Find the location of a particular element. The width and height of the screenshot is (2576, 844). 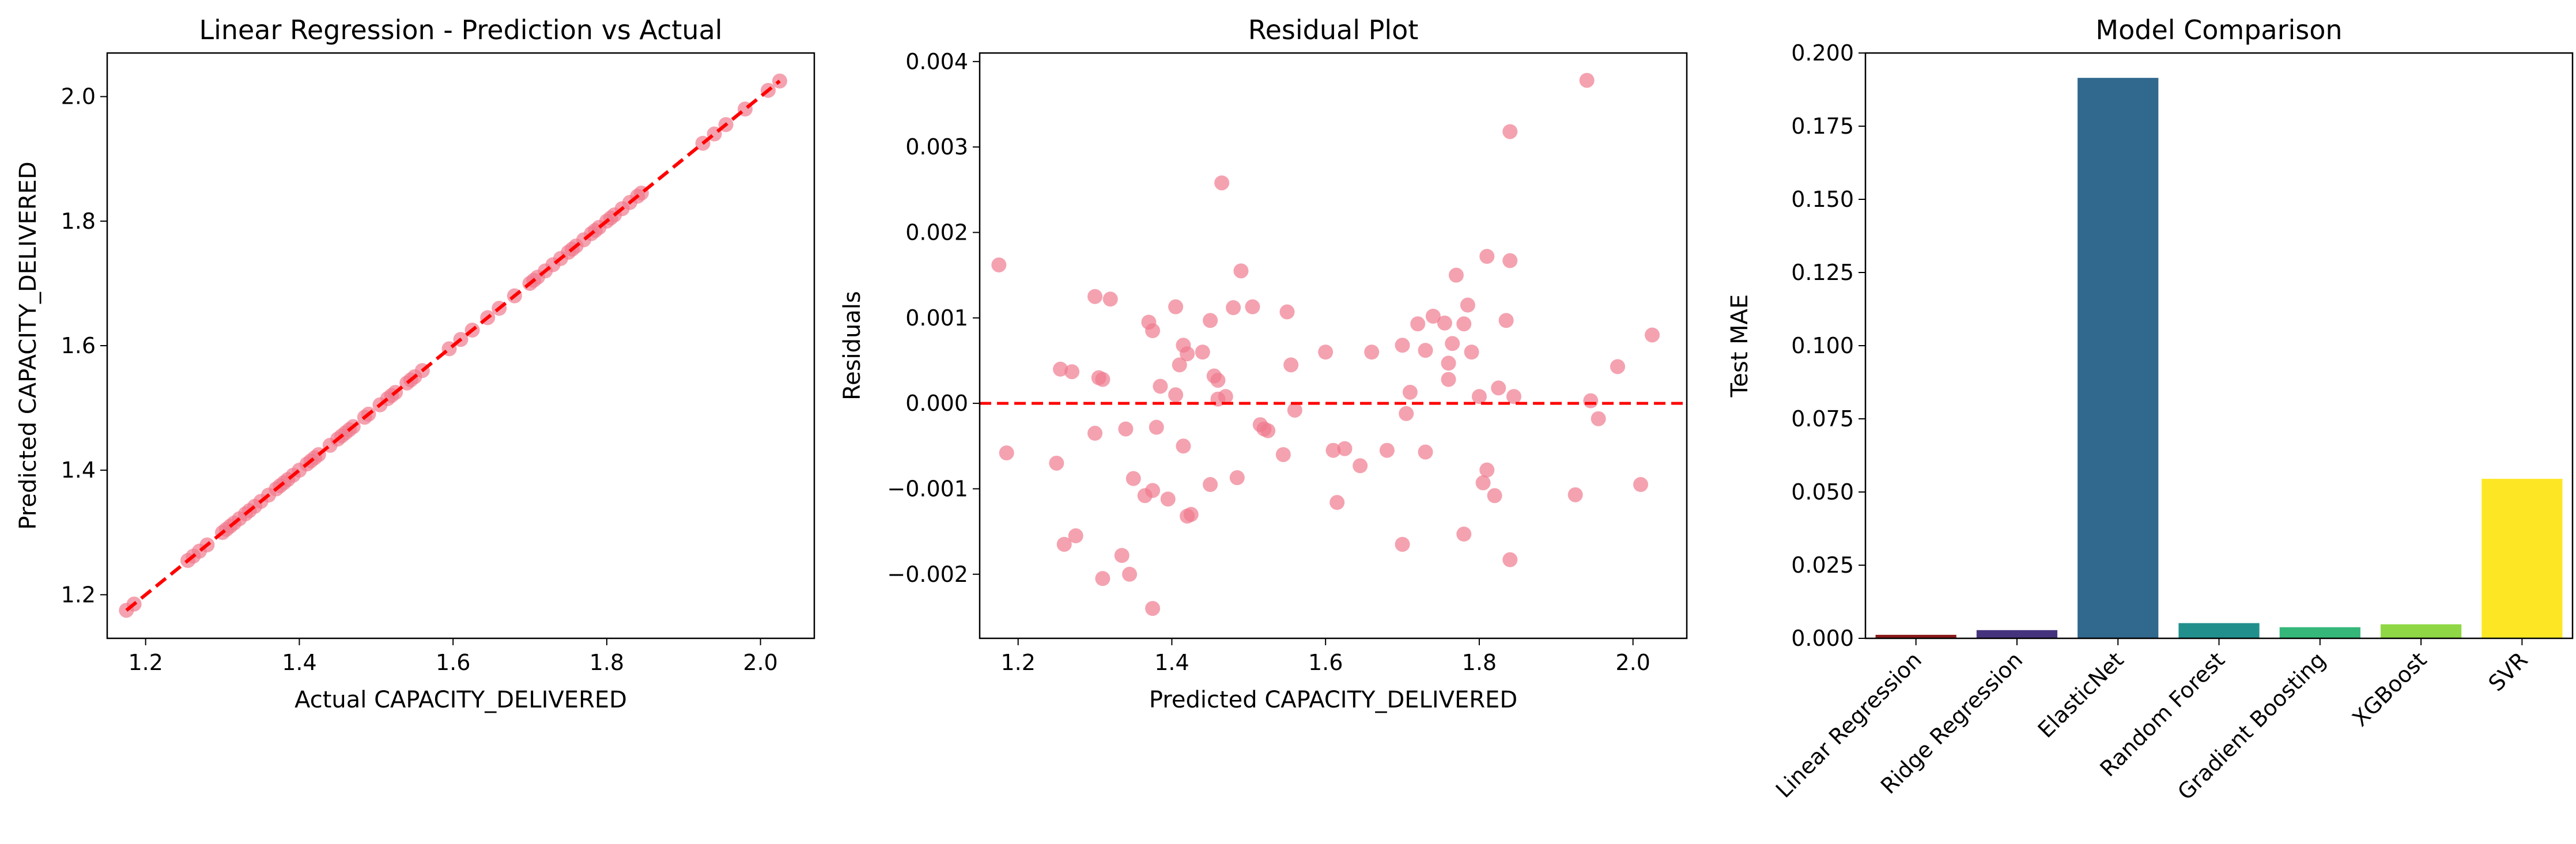

y-axis-label: Test MAE is located at coordinates (1740, 346).